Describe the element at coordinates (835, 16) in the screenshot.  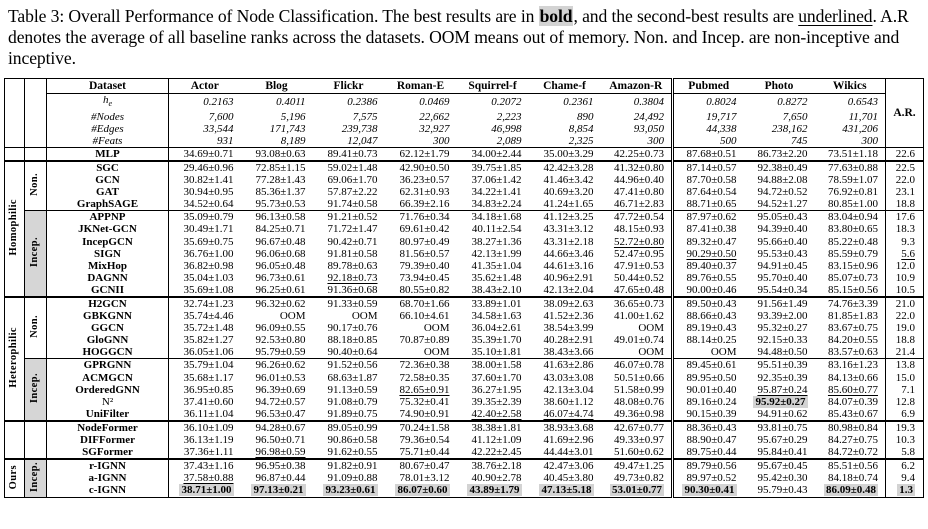
I see `caption-emphasis-ul: underlined` at that location.